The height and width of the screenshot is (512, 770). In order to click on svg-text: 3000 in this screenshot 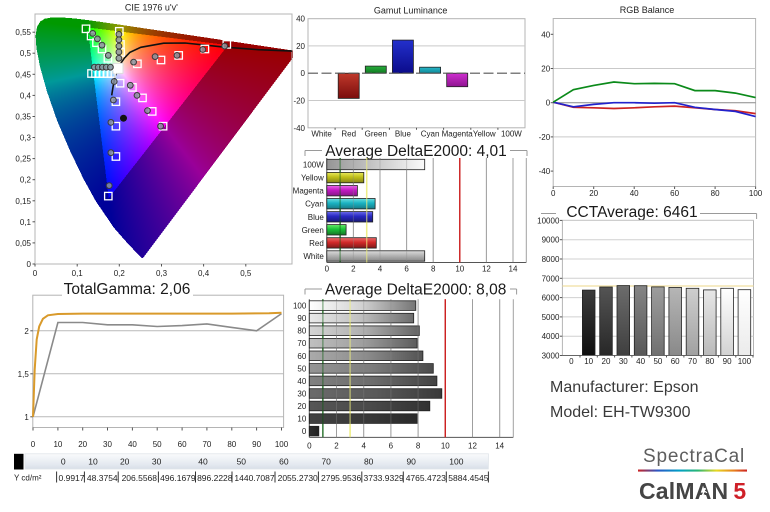, I will do `click(551, 356)`.